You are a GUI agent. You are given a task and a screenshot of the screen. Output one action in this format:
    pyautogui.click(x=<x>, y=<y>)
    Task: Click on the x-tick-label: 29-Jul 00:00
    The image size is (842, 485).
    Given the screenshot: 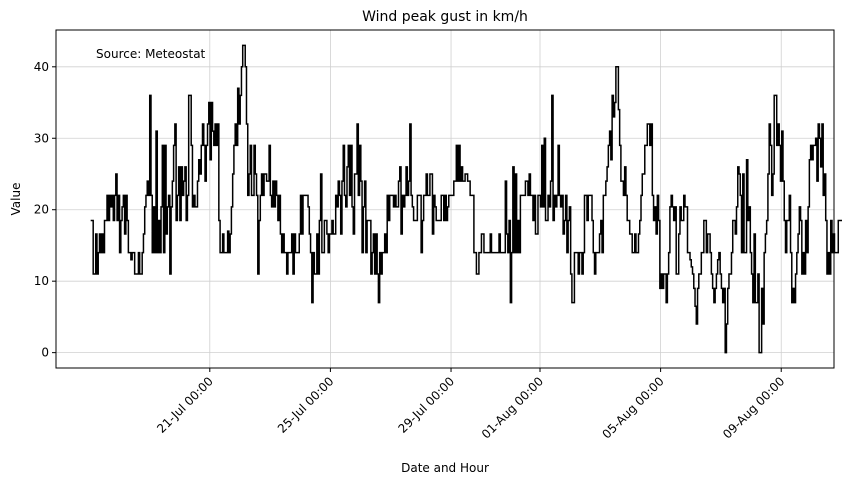 What is the action you would take?
    pyautogui.click(x=427, y=405)
    